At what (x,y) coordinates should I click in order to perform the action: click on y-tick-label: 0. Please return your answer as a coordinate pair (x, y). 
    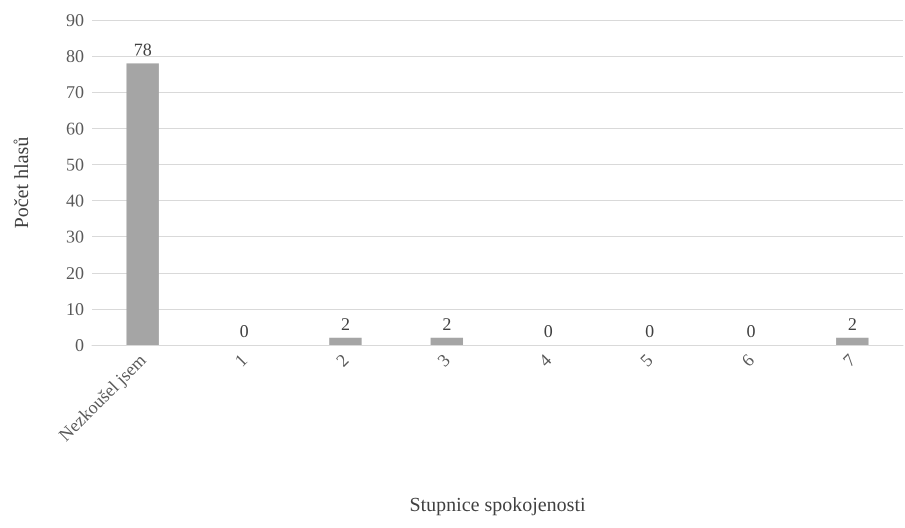
    Looking at the image, I should click on (79, 345).